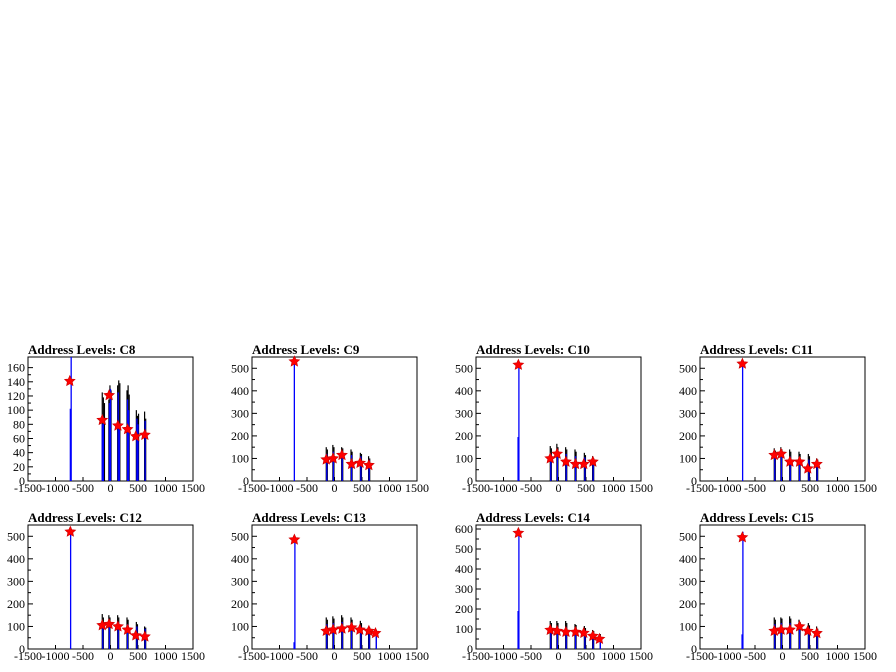 This screenshot has width=896, height=672. Describe the element at coordinates (533, 517) in the screenshot. I see `chart-title: Address Levels: C14` at that location.